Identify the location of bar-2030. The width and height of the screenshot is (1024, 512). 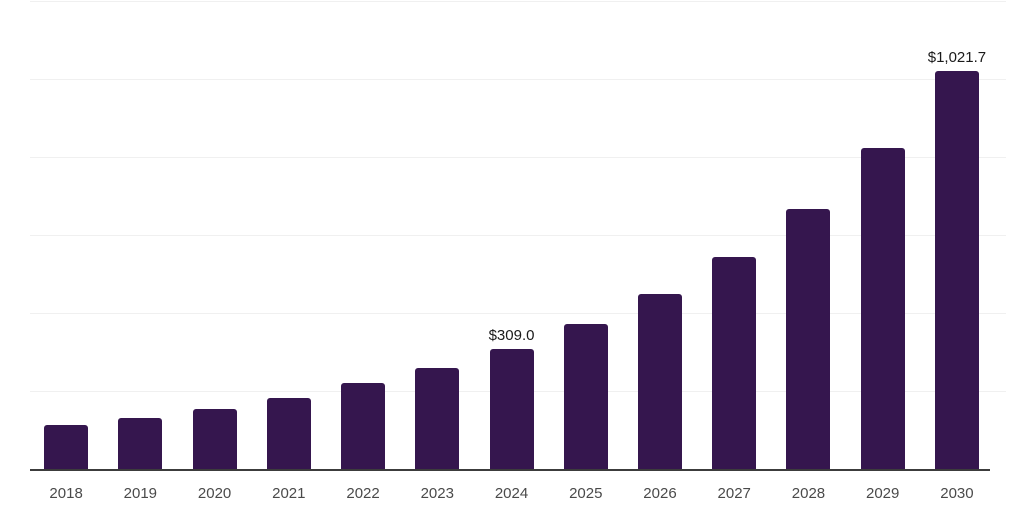
(956, 269).